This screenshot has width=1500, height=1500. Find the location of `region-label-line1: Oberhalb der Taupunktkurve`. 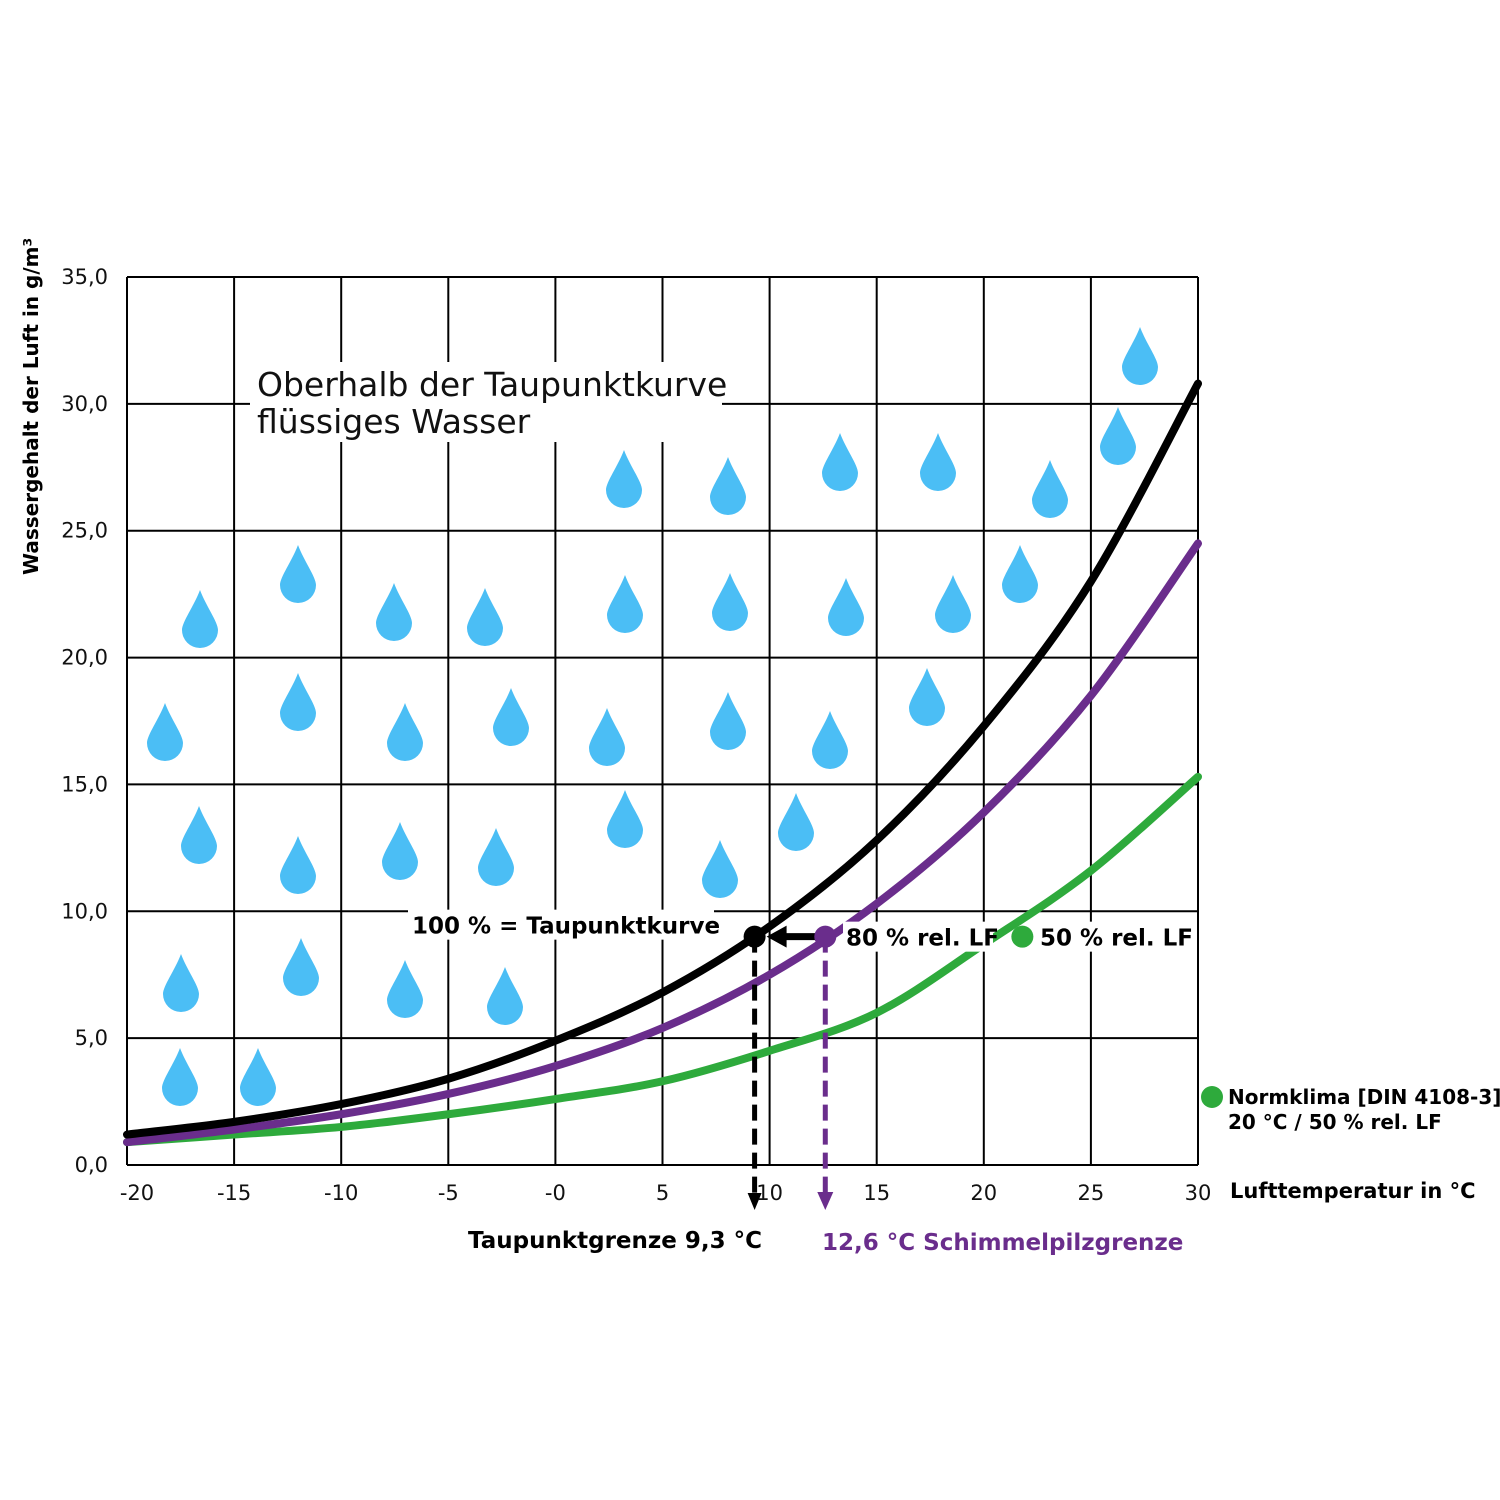

region-label-line1: Oberhalb der Taupunktkurve is located at coordinates (492, 384).